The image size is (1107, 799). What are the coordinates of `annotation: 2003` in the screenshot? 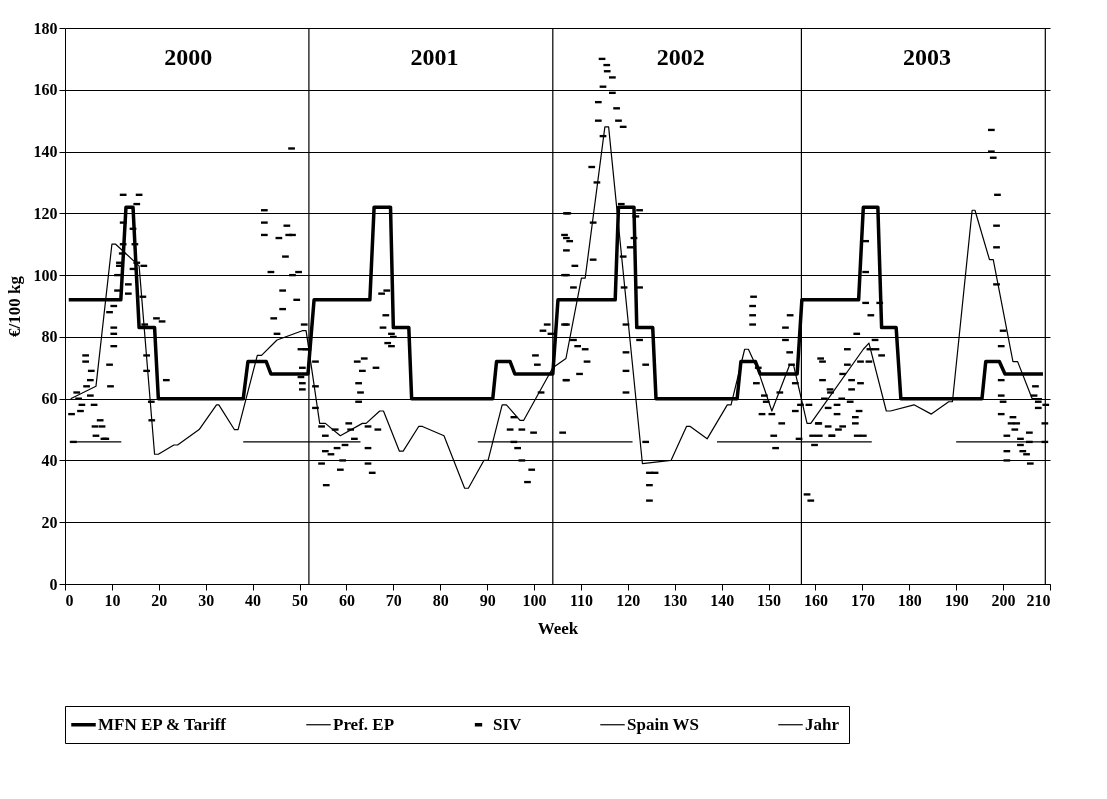 It's located at (926, 57).